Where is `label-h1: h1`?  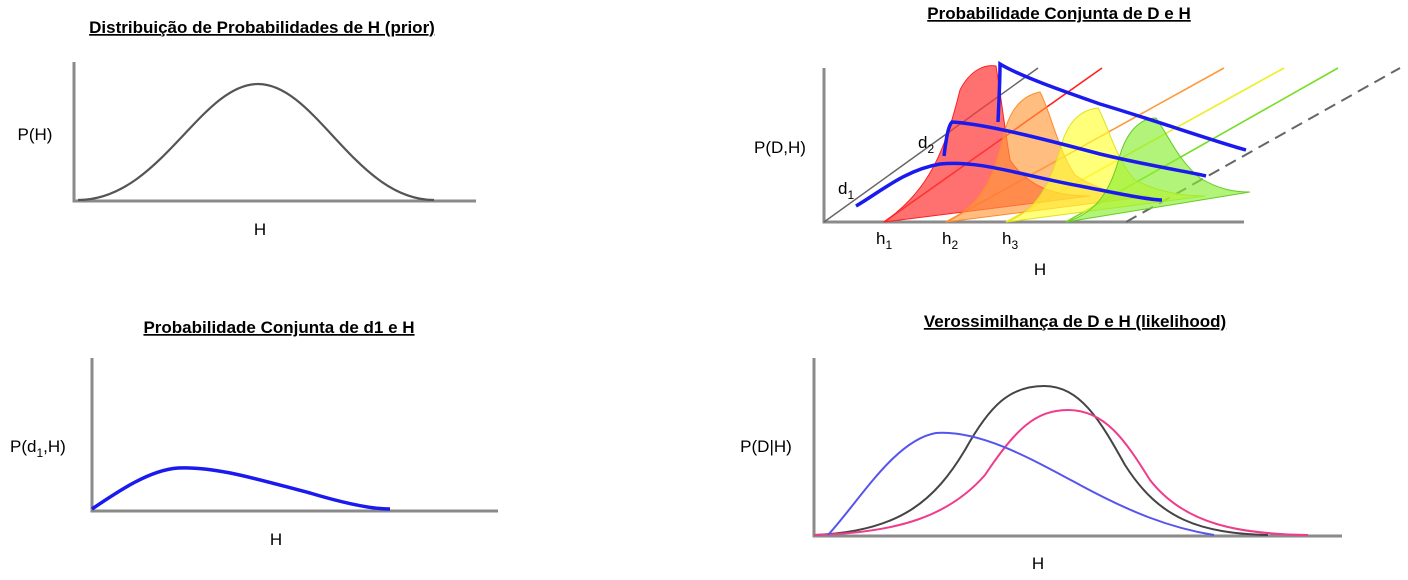 label-h1: h1 is located at coordinates (884, 240).